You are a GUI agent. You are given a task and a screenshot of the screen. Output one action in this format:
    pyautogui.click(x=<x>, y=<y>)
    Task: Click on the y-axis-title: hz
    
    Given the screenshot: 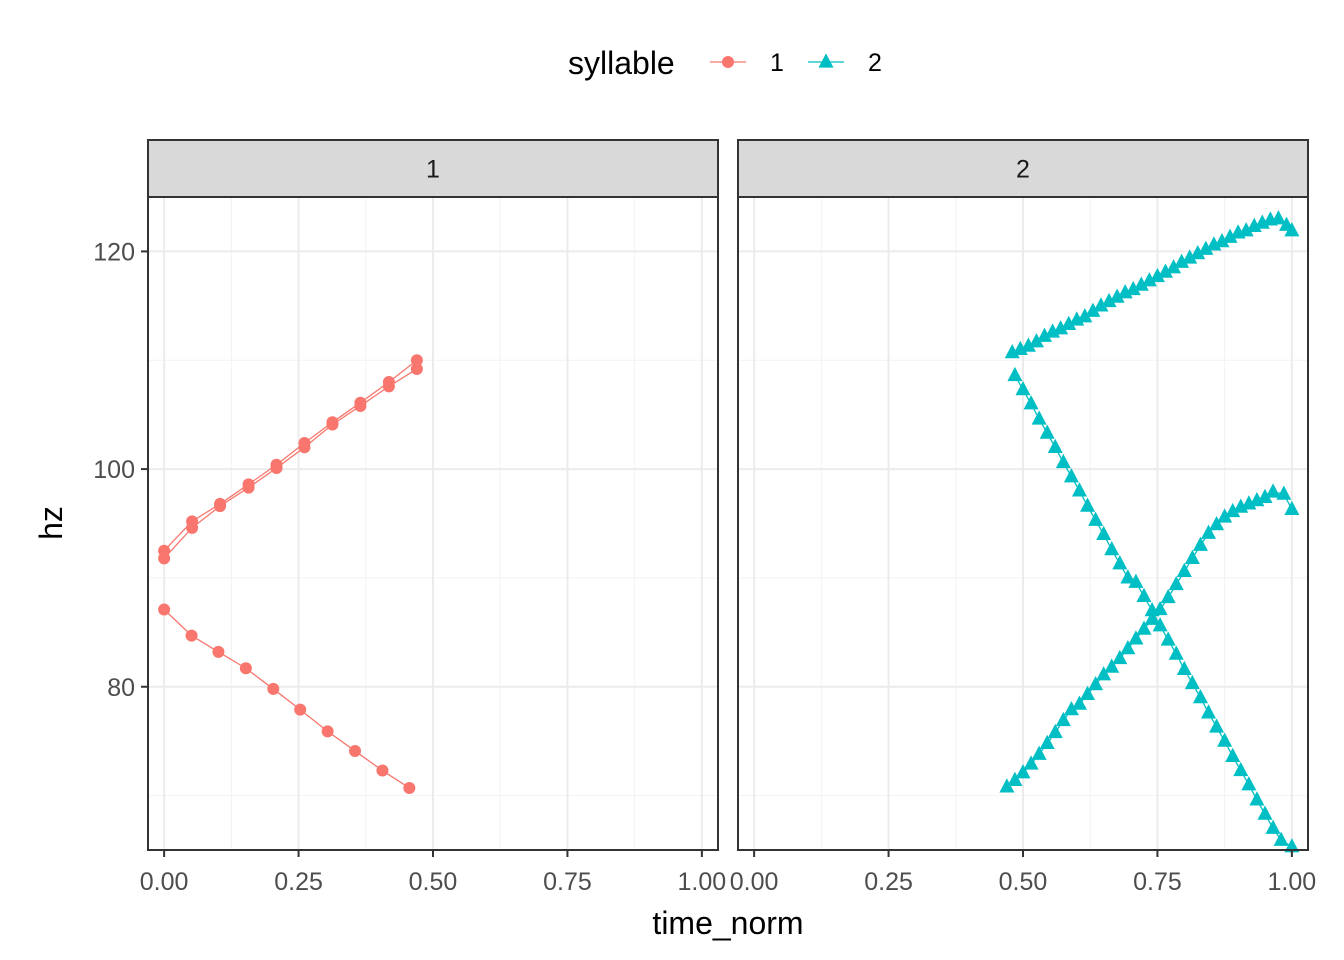 What is the action you would take?
    pyautogui.click(x=51, y=523)
    